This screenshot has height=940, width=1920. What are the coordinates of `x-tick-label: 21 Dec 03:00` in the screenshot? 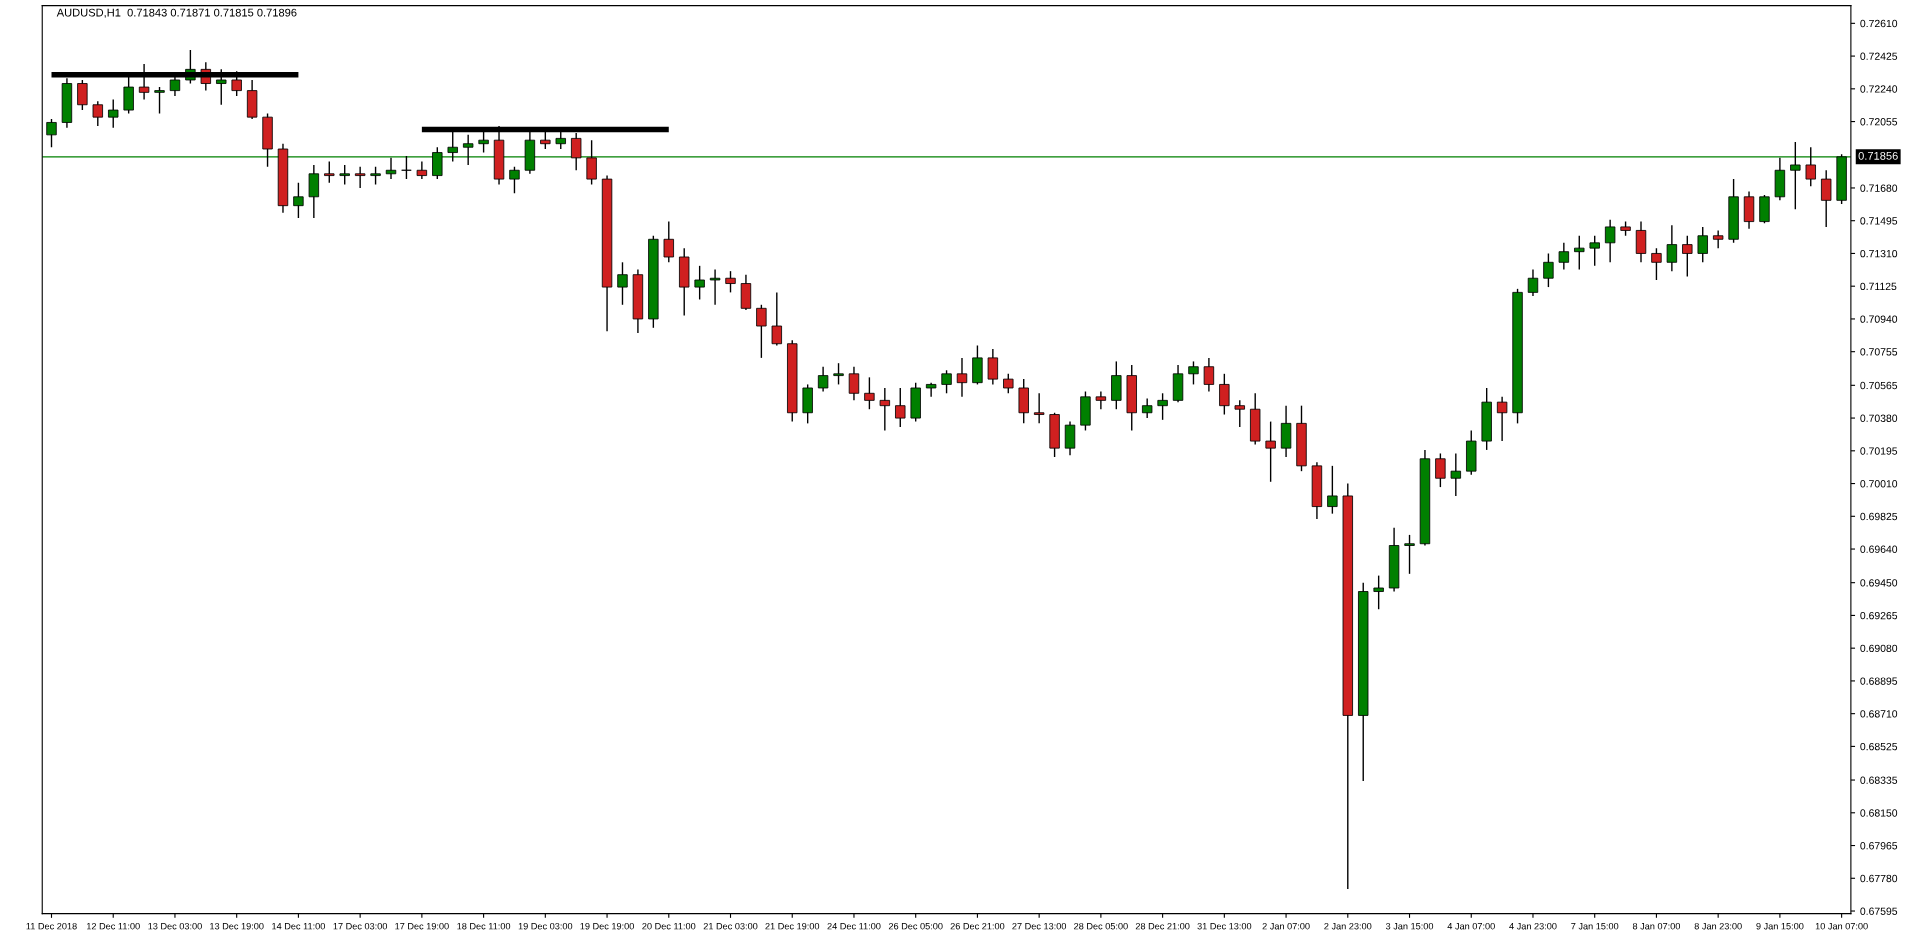 It's located at (730, 926).